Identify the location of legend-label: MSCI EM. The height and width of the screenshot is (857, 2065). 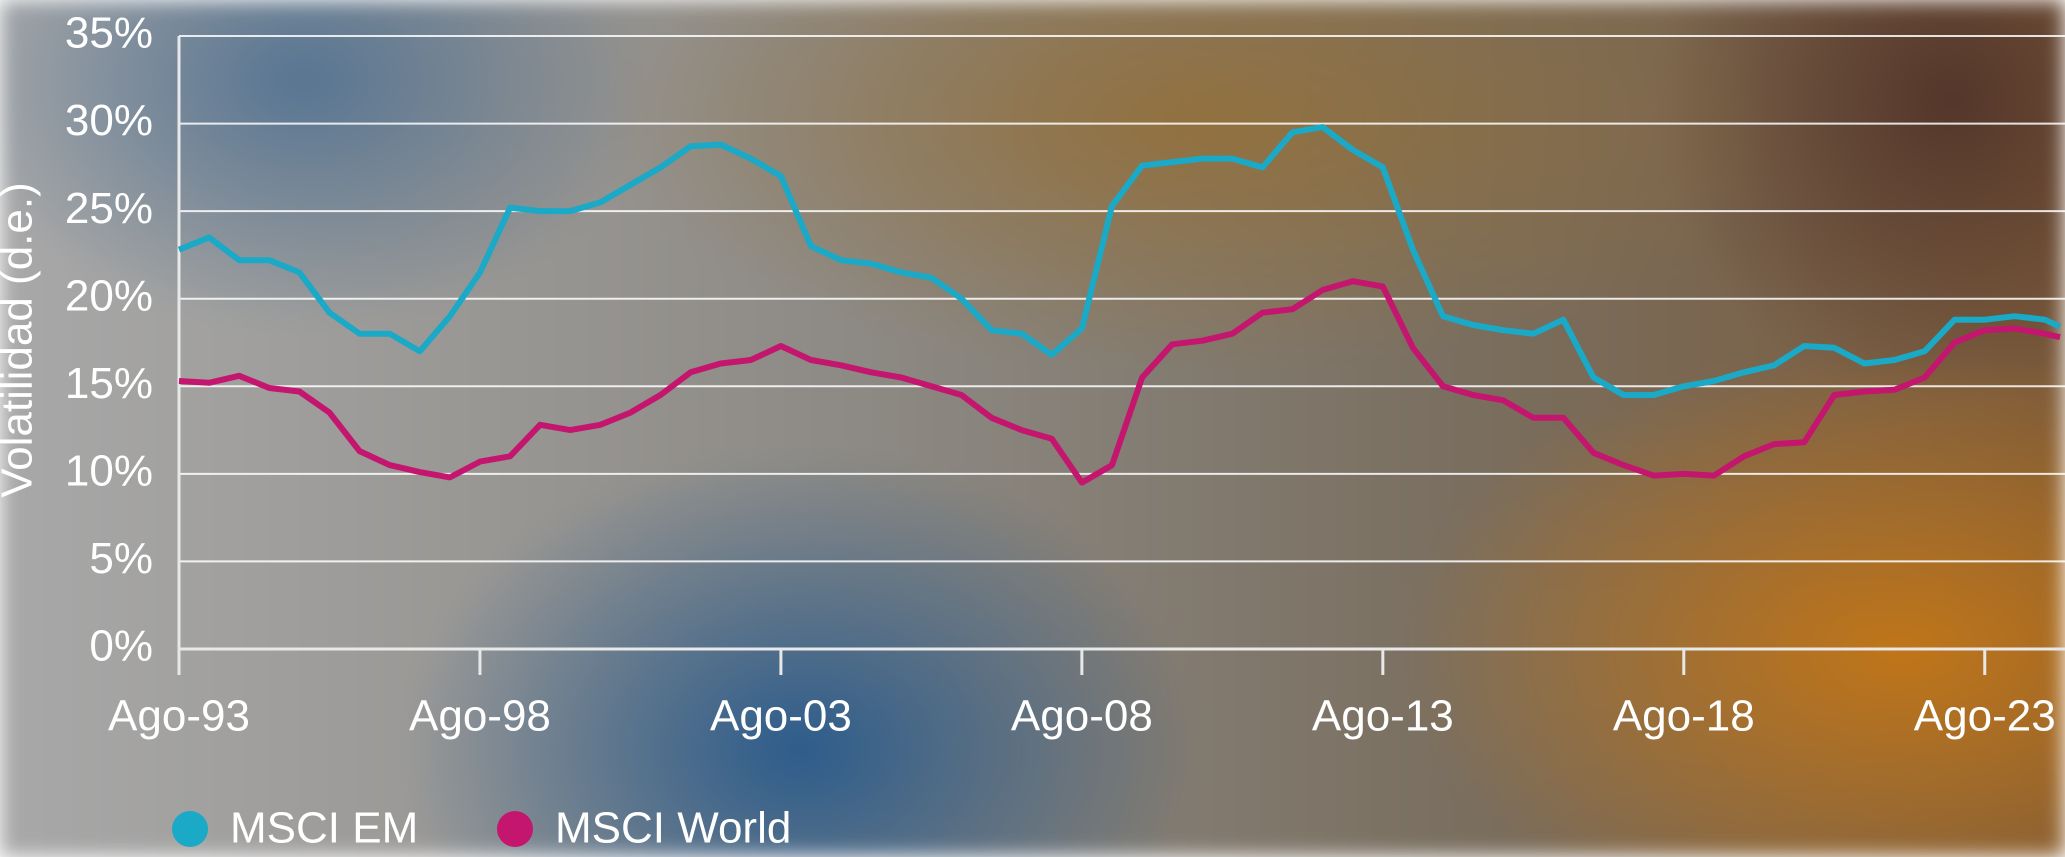
(324, 828).